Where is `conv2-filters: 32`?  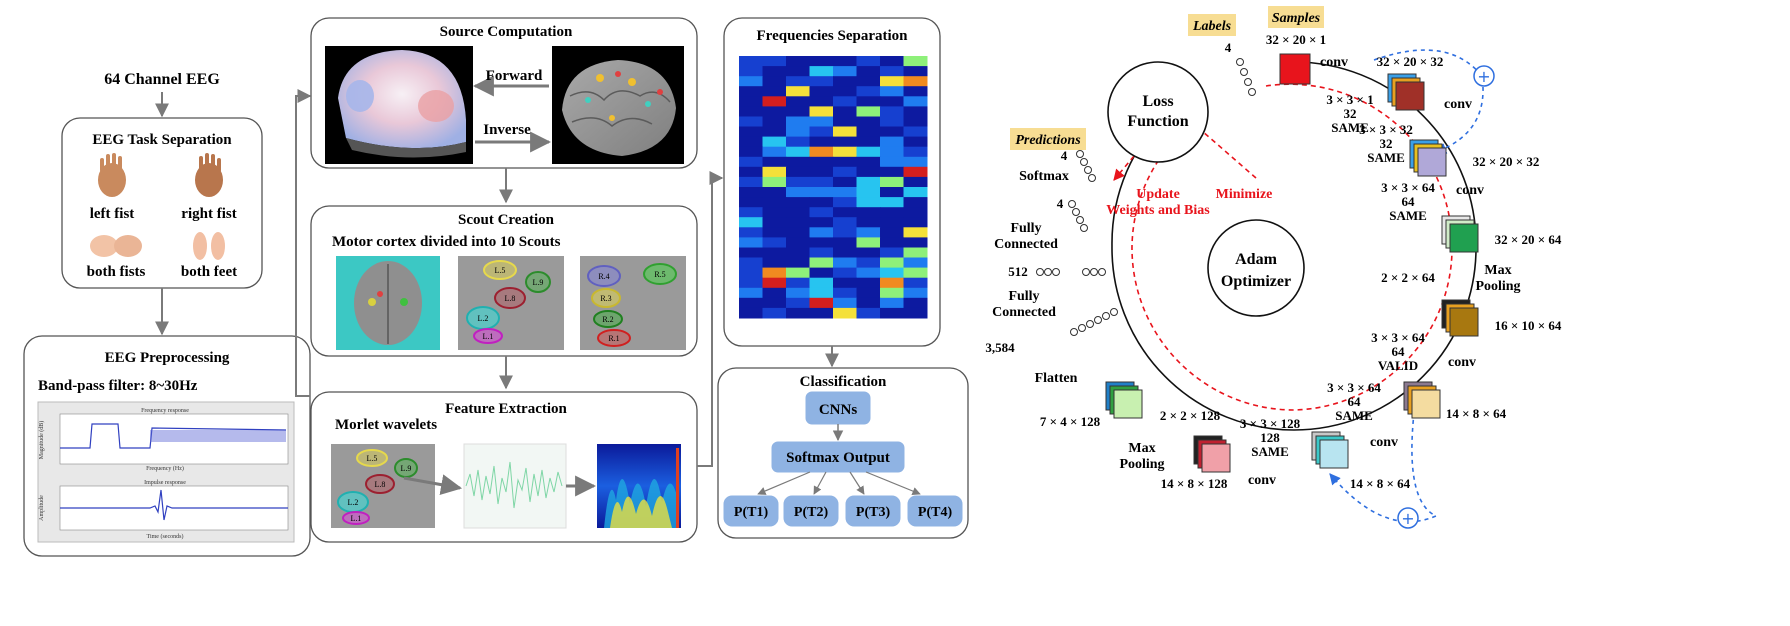 conv2-filters: 32 is located at coordinates (1386, 143).